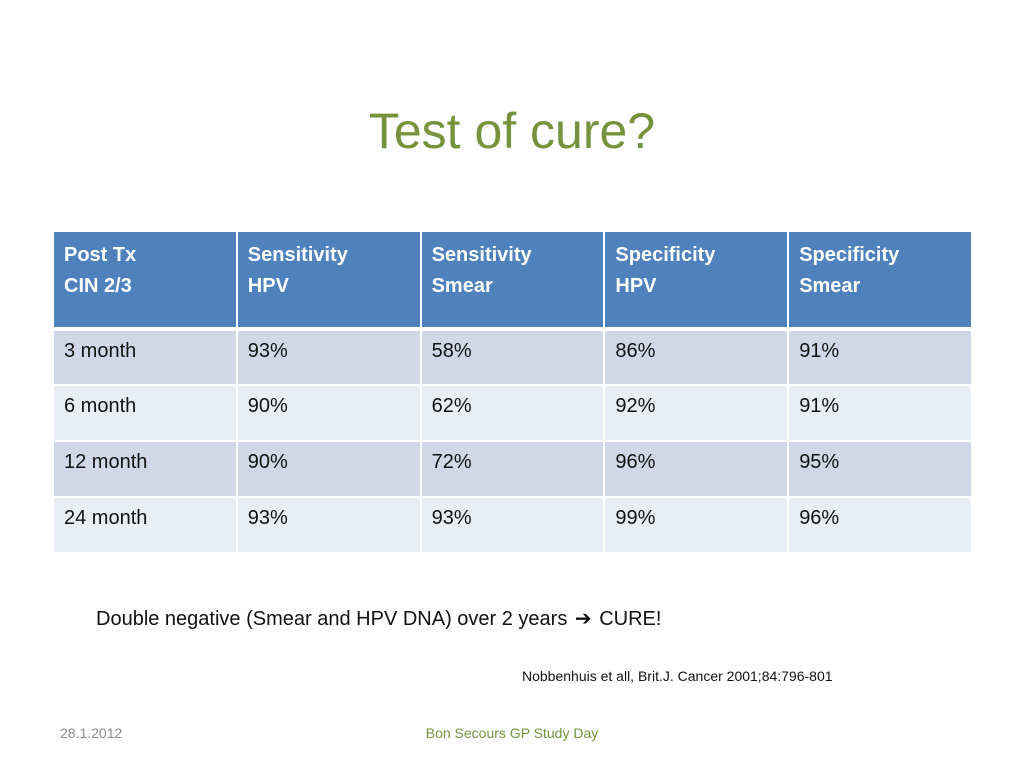  I want to click on header-line: Post Tx, so click(100, 255).